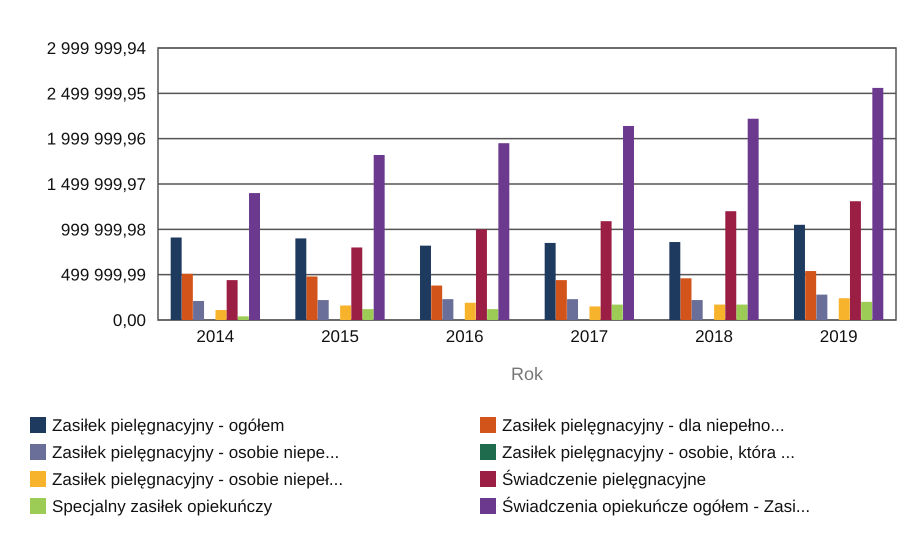 This screenshot has height=538, width=920. What do you see at coordinates (340, 336) in the screenshot?
I see `x-tick-label: 2015` at bounding box center [340, 336].